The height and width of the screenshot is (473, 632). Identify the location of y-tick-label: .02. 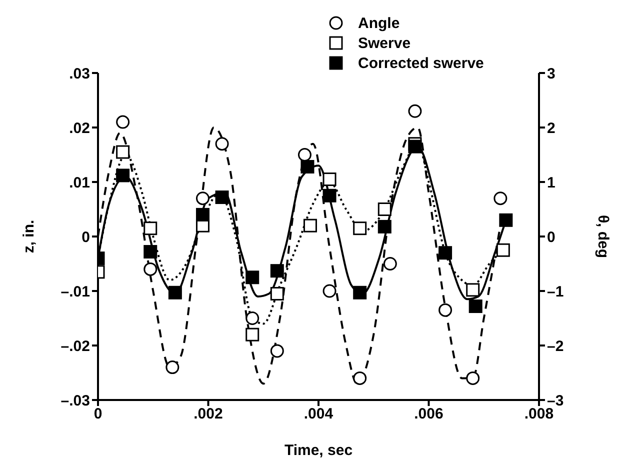
(79, 128).